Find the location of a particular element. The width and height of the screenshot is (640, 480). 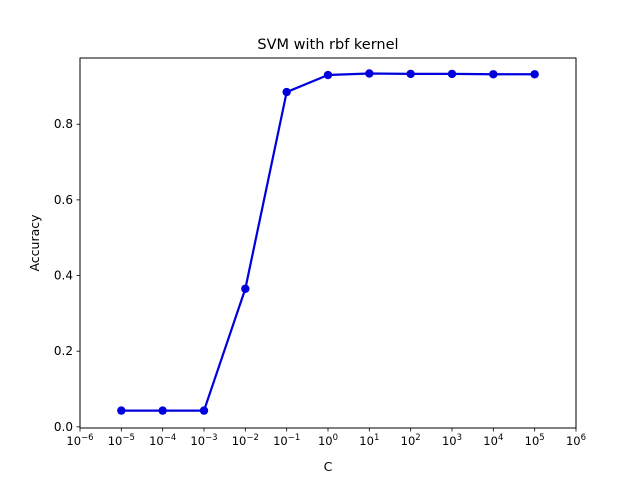

x-tick-label: 10³ is located at coordinates (452, 440).